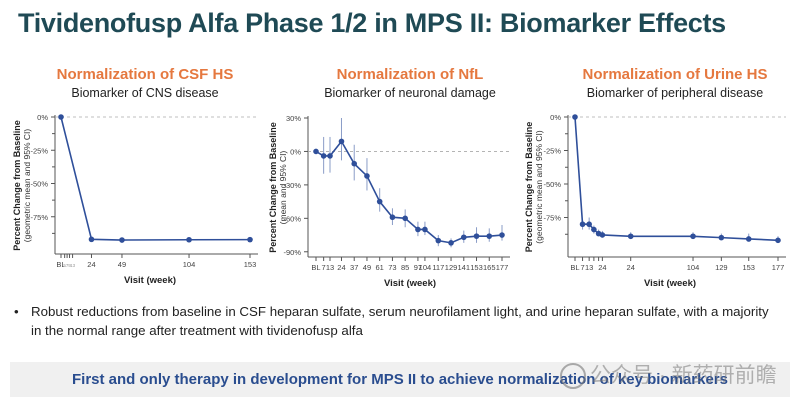 The width and height of the screenshot is (800, 404). I want to click on x-tick-label: 97, so click(418, 267).